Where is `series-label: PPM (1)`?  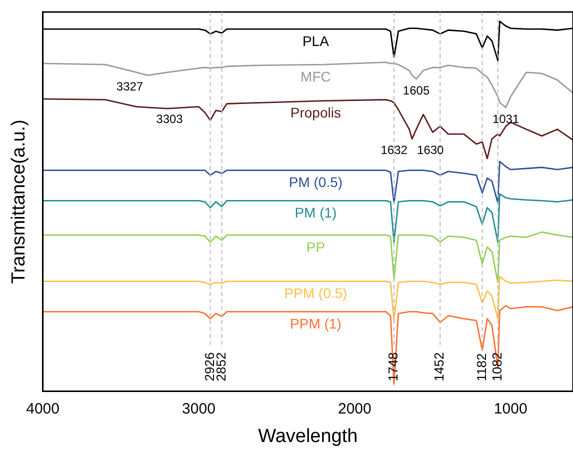
series-label: PPM (1) is located at coordinates (316, 324).